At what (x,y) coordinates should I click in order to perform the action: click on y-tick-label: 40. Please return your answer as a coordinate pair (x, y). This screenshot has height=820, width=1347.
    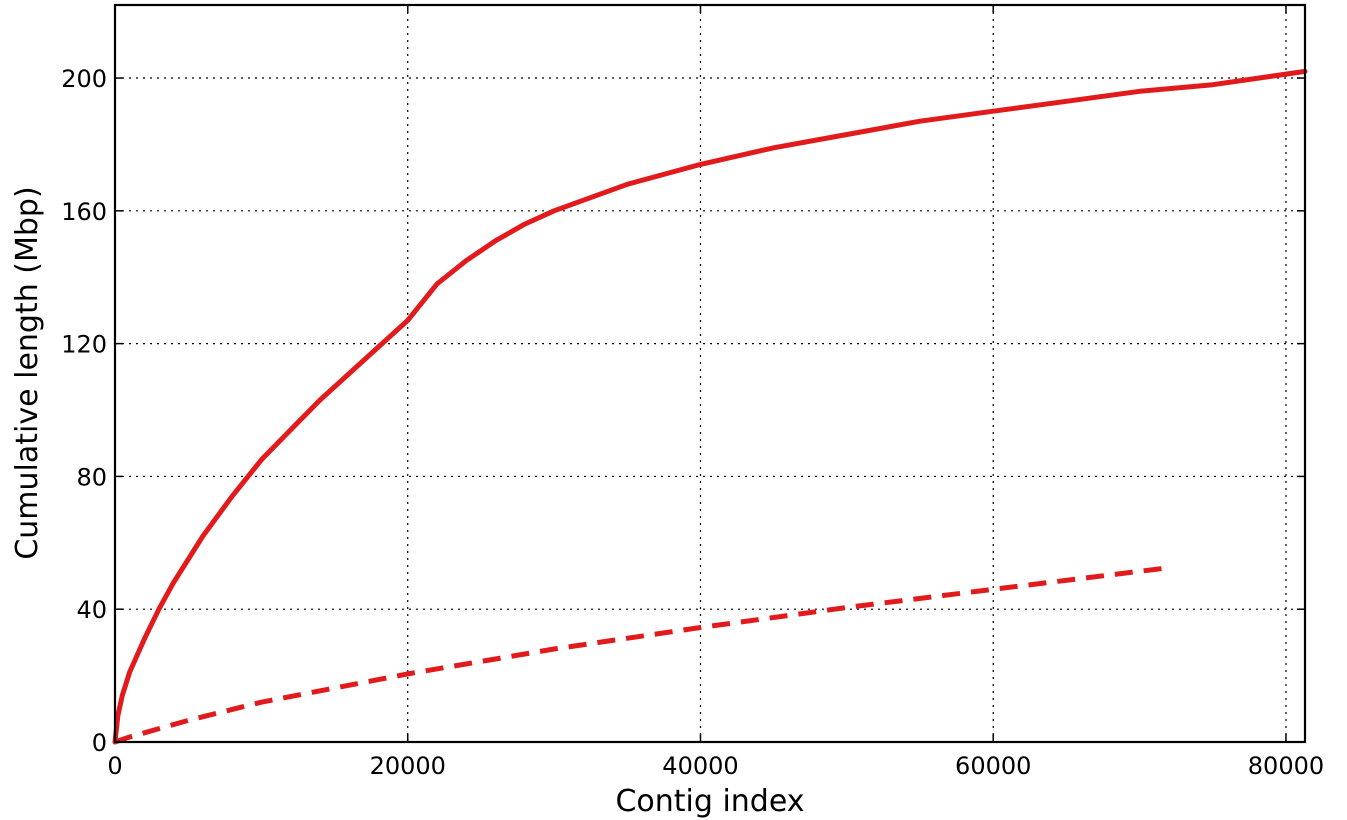
    Looking at the image, I should click on (91, 610).